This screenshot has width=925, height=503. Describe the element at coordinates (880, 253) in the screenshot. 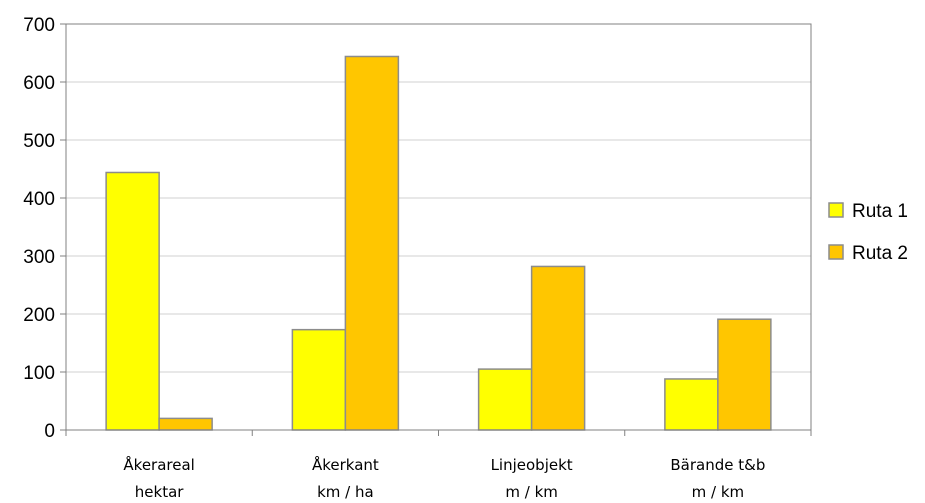

I see `legend-label: Ruta 2` at that location.